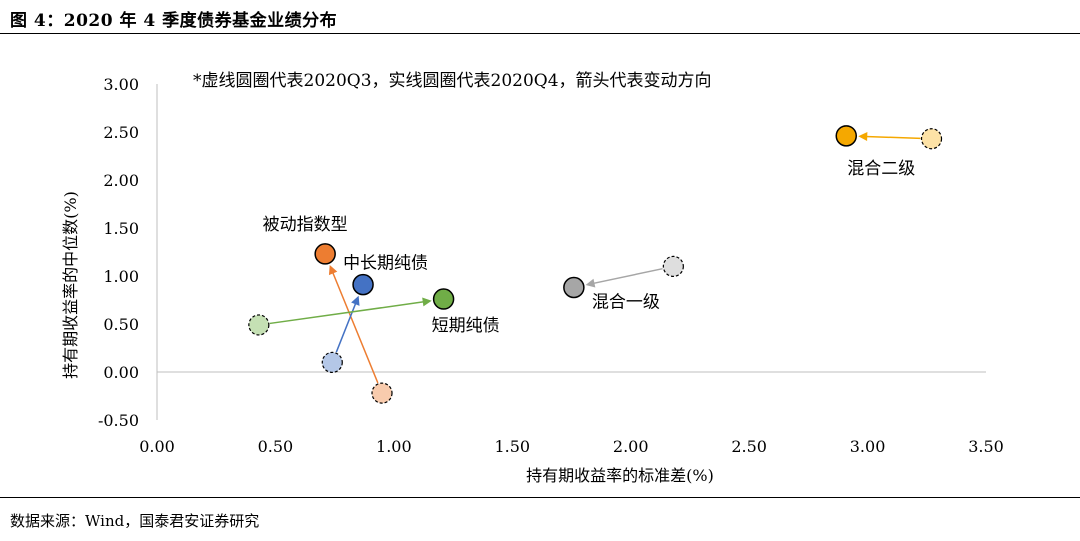 The width and height of the screenshot is (1080, 541). Describe the element at coordinates (986, 446) in the screenshot. I see `x-tick-label: 3.50` at that location.